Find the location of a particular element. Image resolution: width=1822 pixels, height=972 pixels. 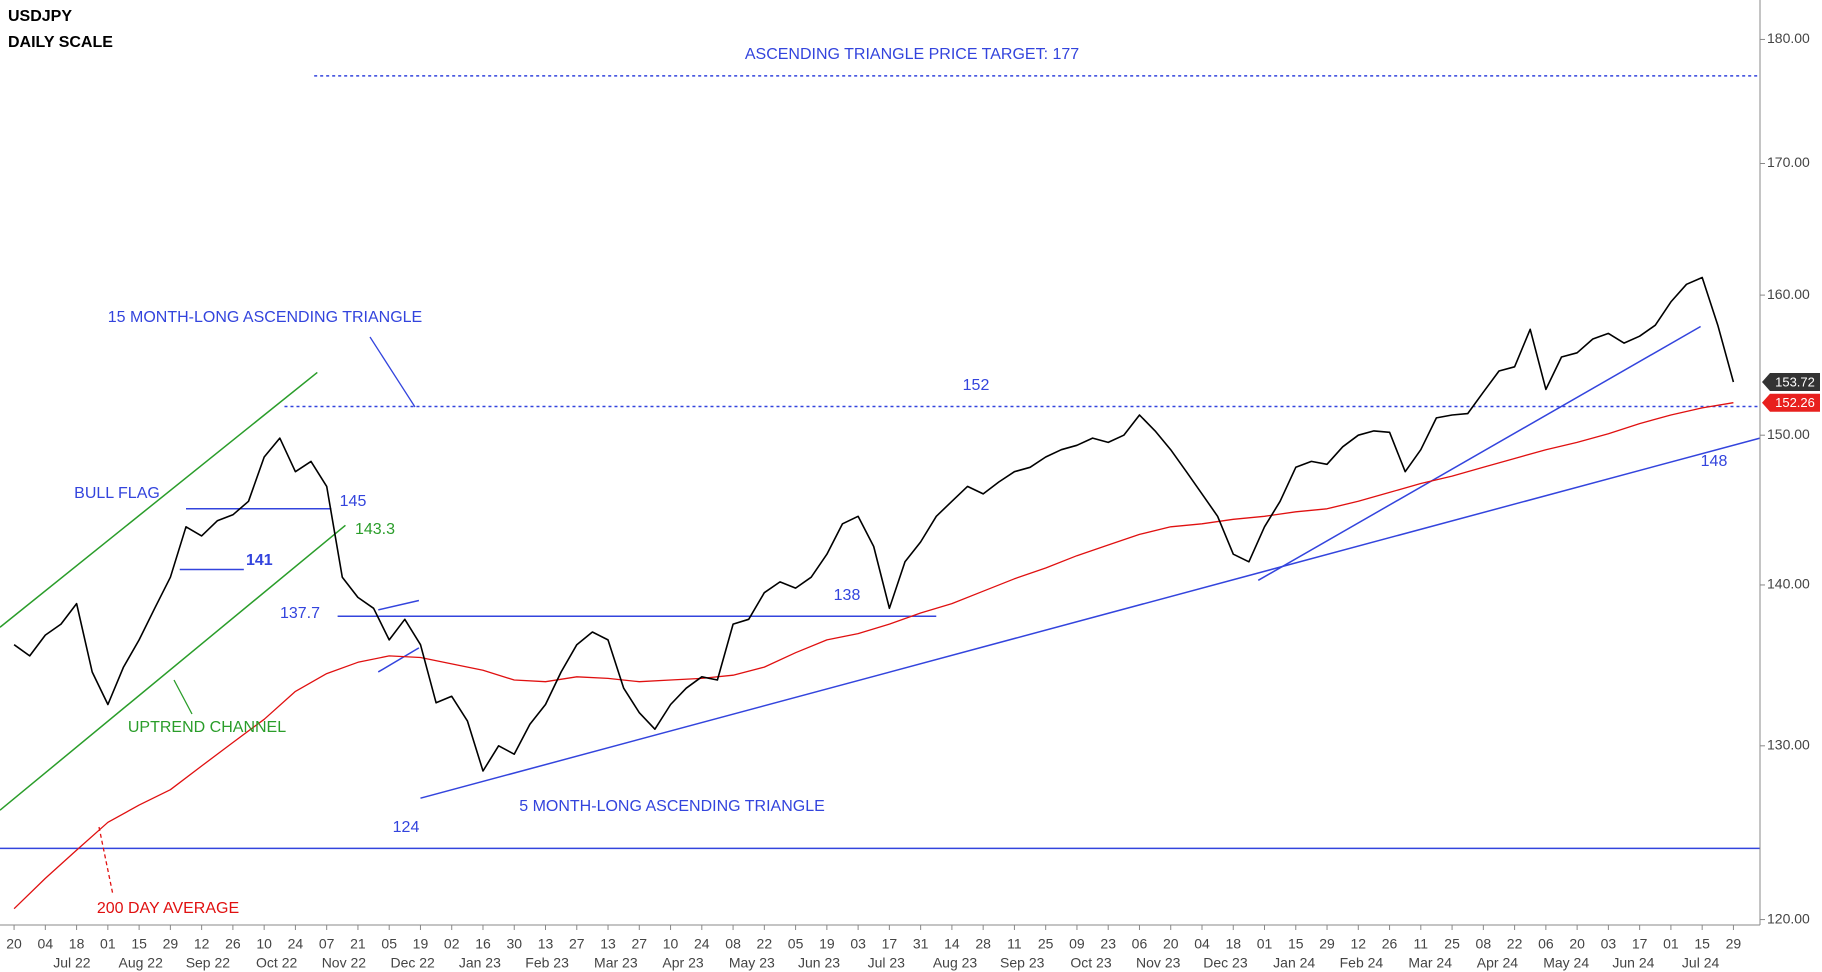

month-label: Mar 23 is located at coordinates (616, 963).